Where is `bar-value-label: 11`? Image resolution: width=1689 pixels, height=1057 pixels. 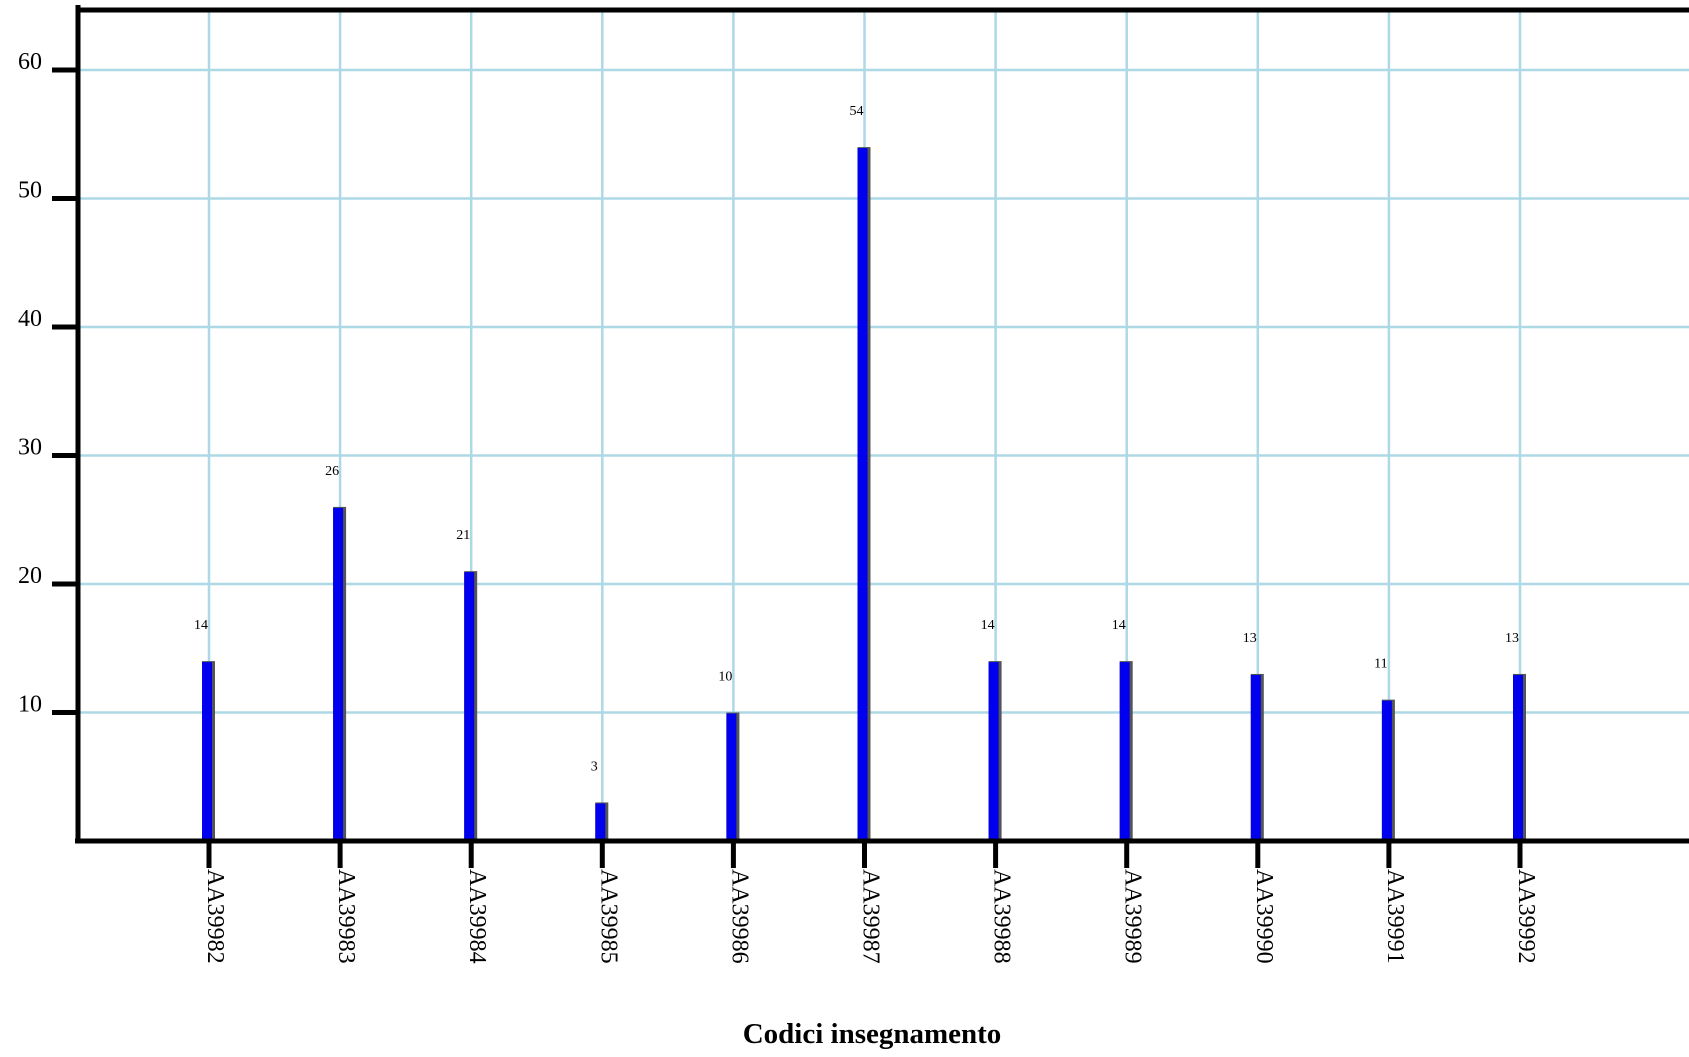
bar-value-label: 11 is located at coordinates (1380, 664).